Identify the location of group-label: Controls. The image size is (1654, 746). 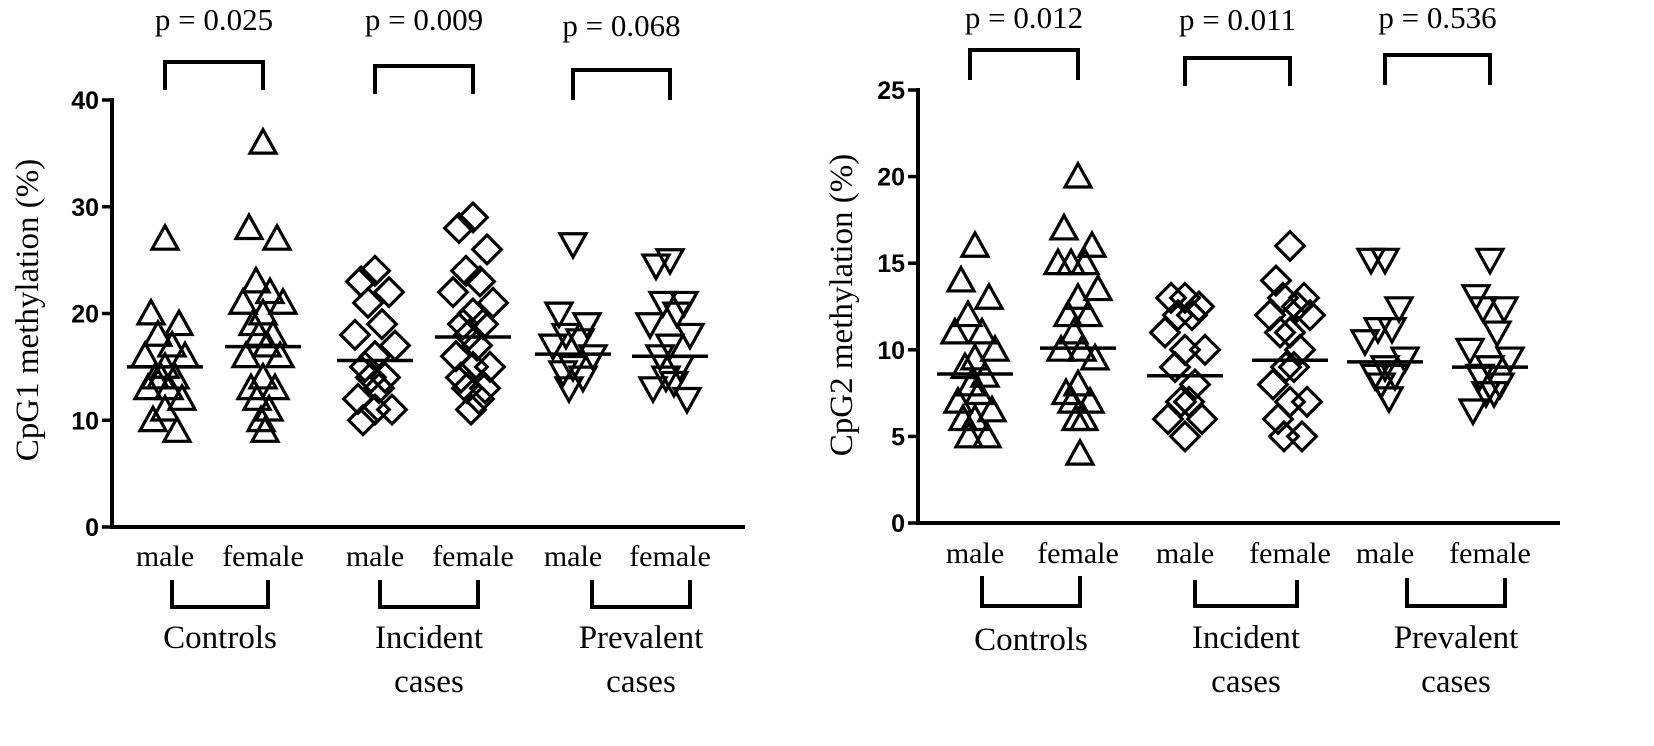
(1031, 640).